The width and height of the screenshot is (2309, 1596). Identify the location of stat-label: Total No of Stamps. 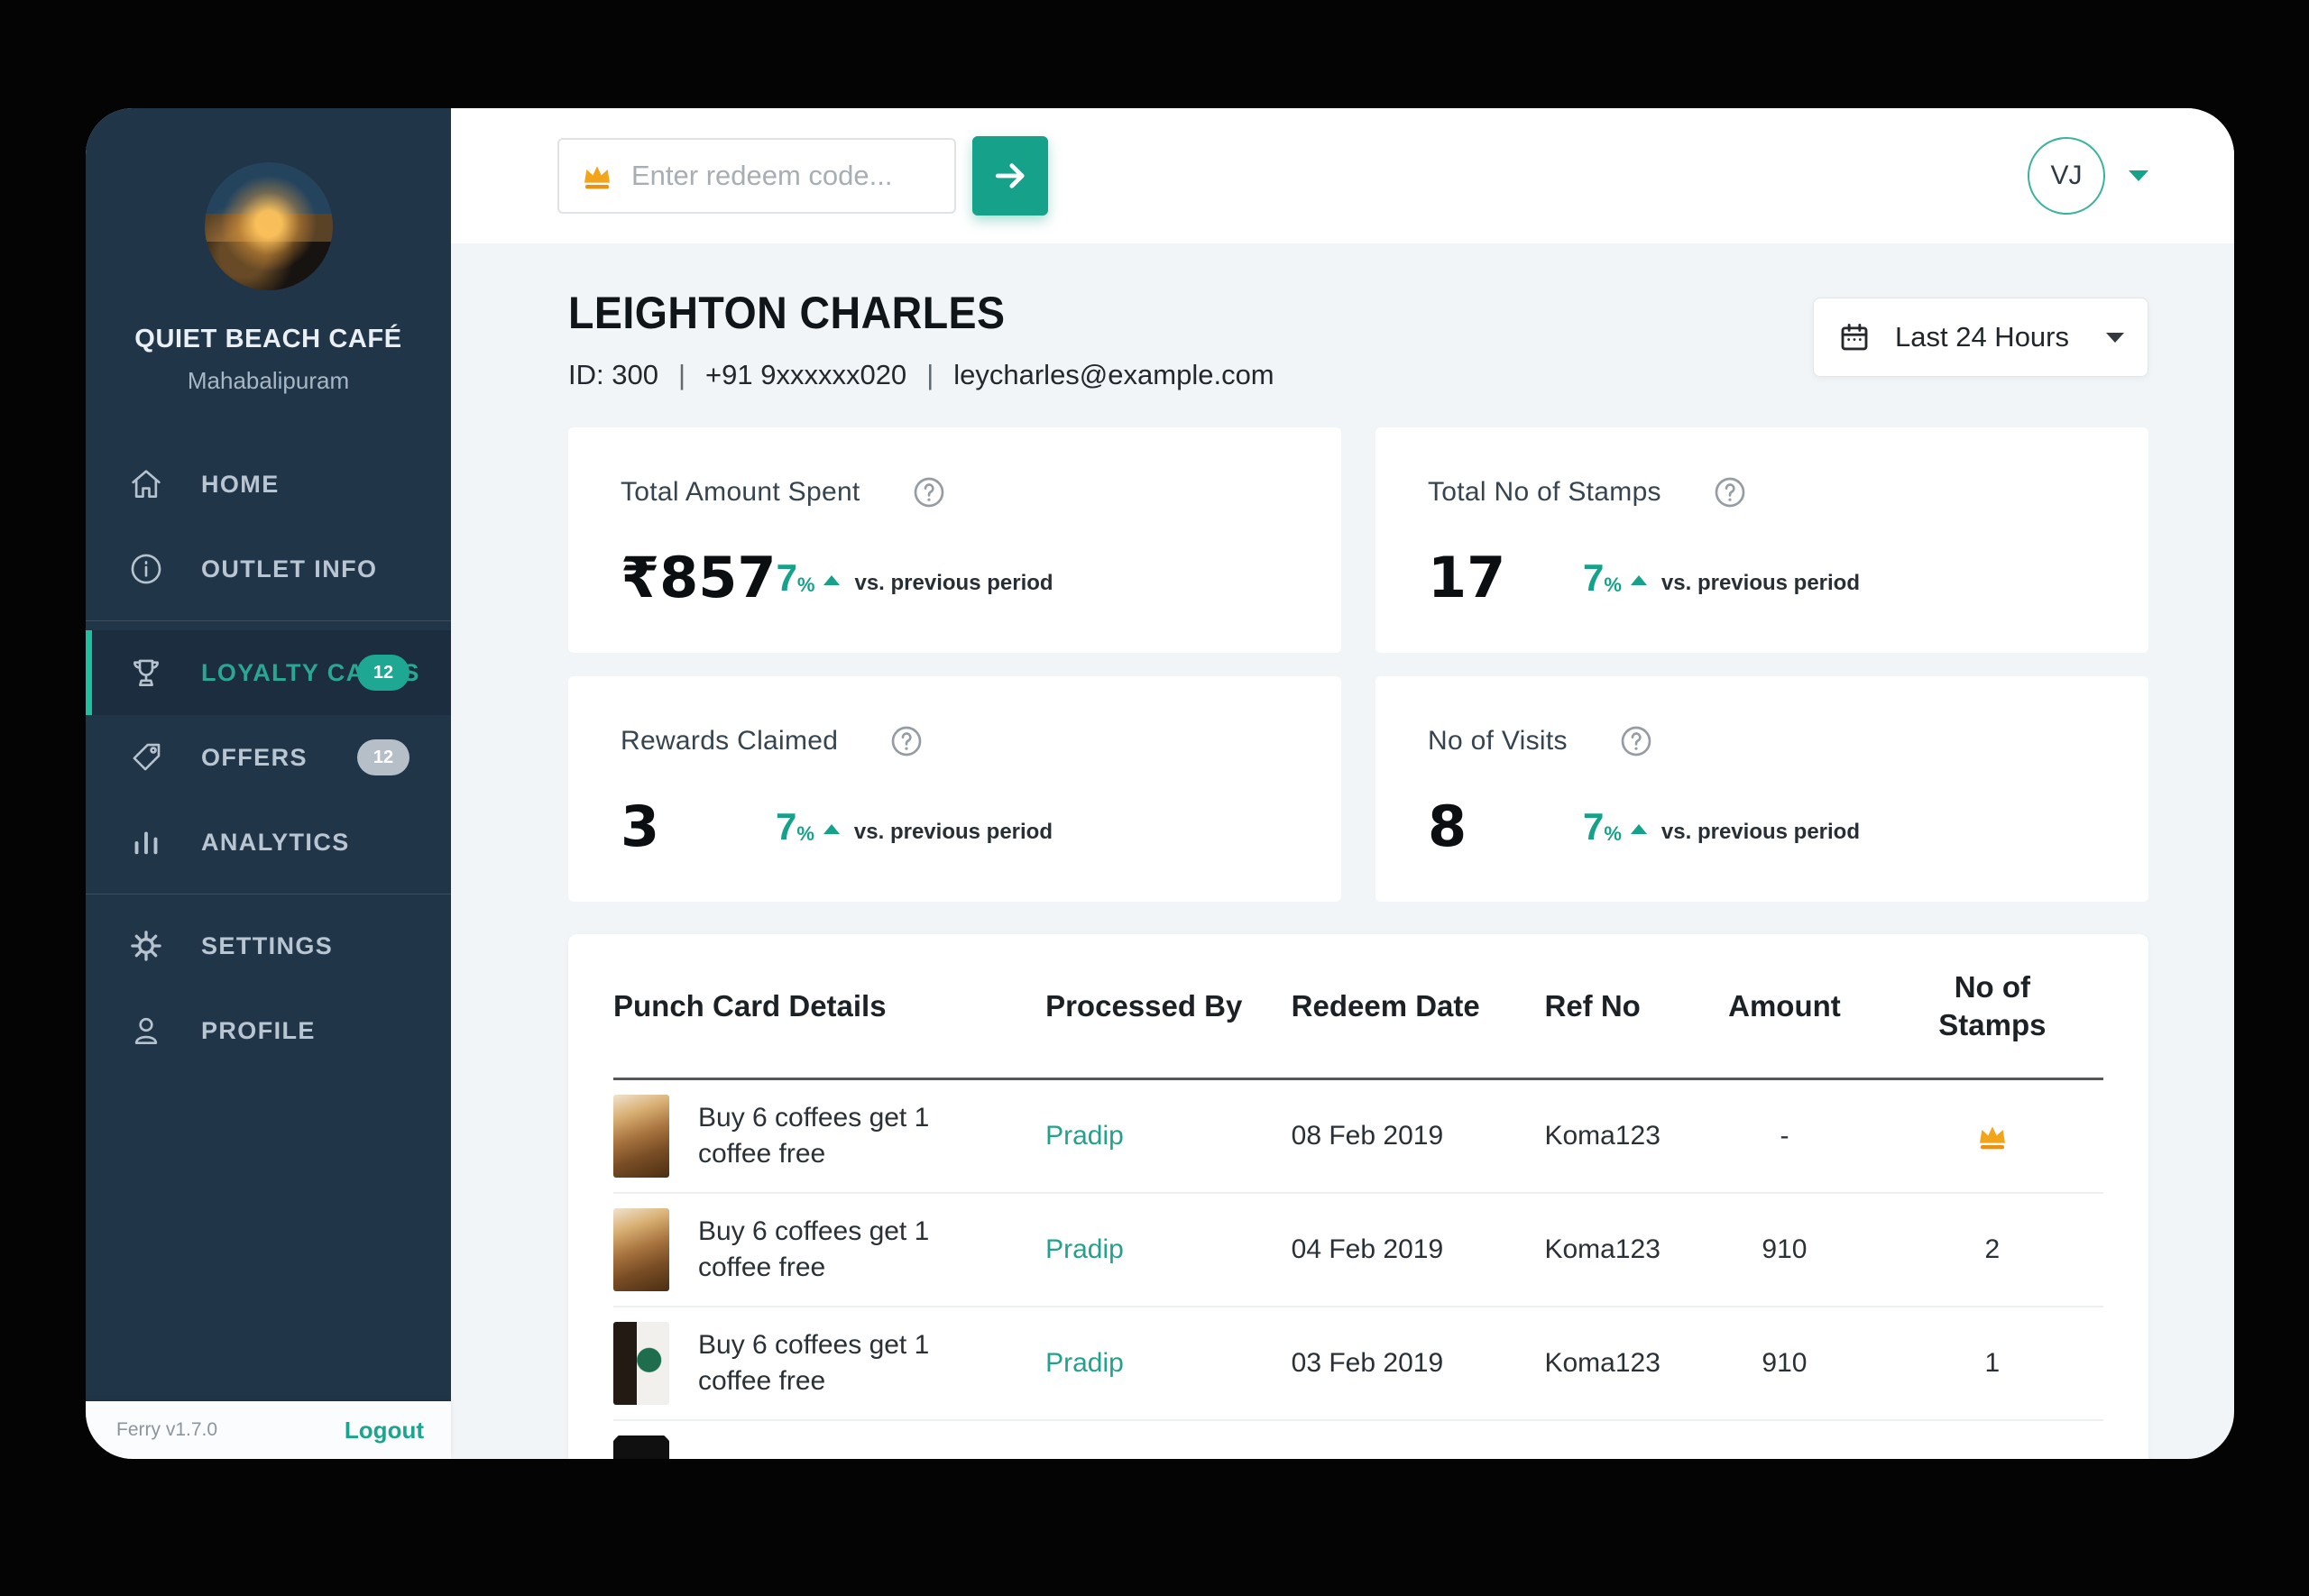
(1544, 492).